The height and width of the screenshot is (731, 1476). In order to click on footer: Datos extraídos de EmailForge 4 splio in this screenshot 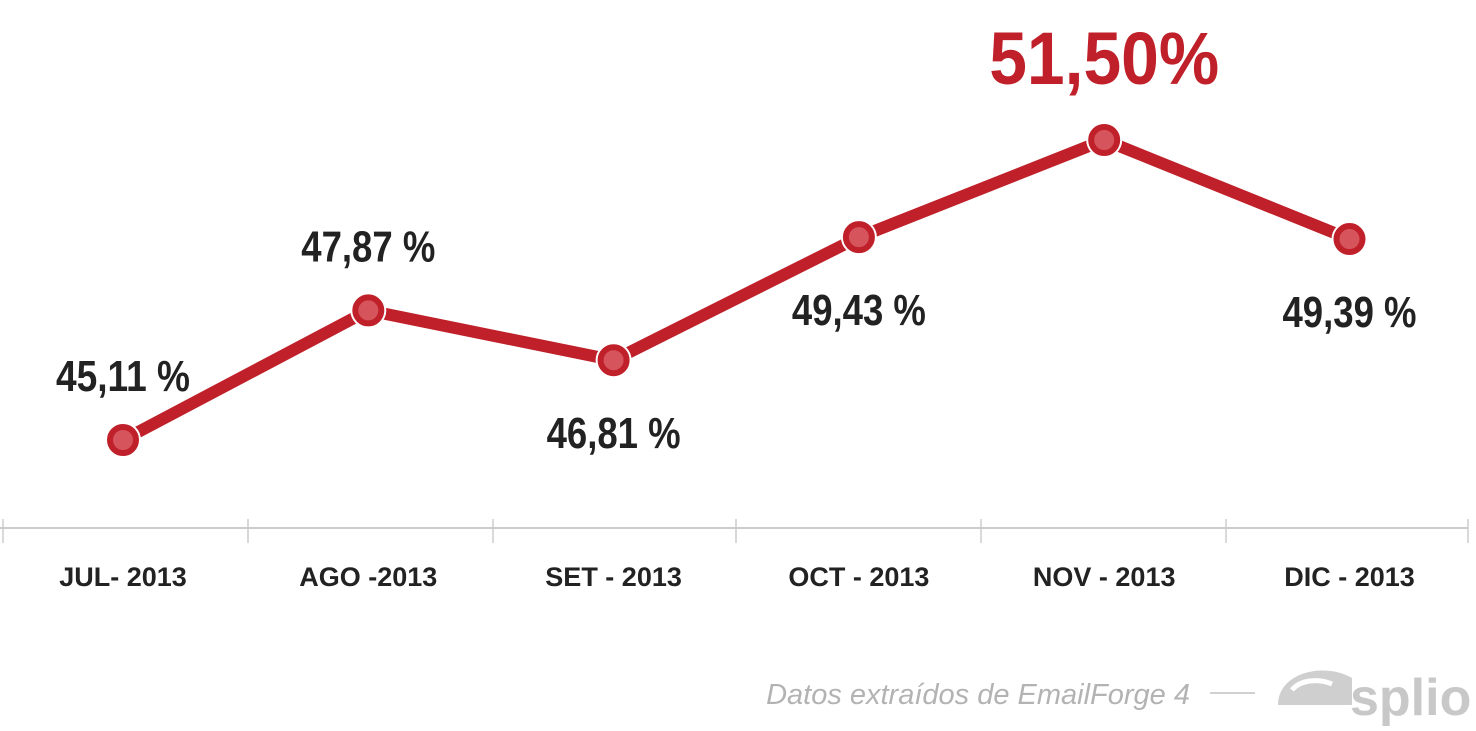, I will do `click(1118, 698)`.